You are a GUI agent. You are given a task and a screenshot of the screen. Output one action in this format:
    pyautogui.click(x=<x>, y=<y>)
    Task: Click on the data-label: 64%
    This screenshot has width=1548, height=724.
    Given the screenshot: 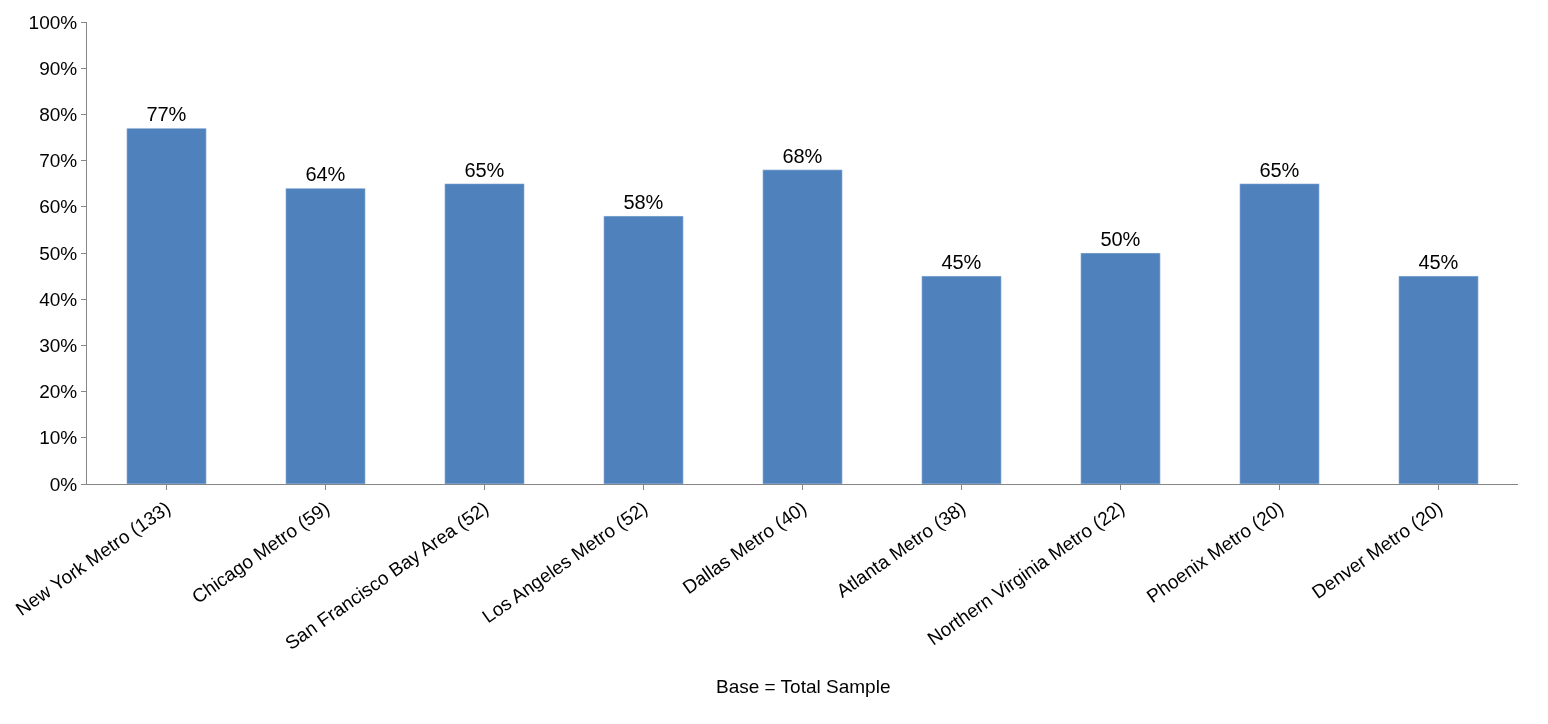 What is the action you would take?
    pyautogui.click(x=325, y=174)
    